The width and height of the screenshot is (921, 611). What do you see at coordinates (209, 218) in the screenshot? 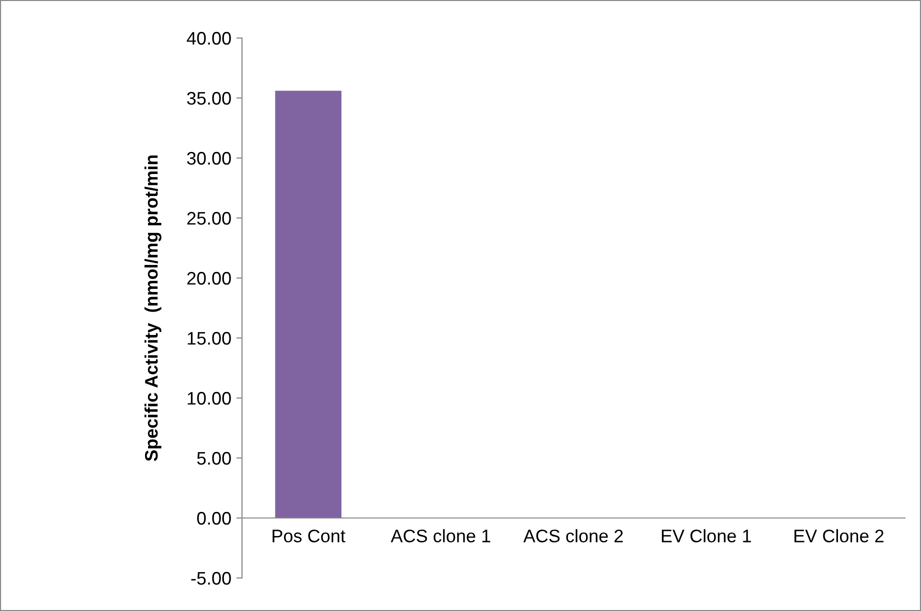
I see `y-tick-label: 25.00` at bounding box center [209, 218].